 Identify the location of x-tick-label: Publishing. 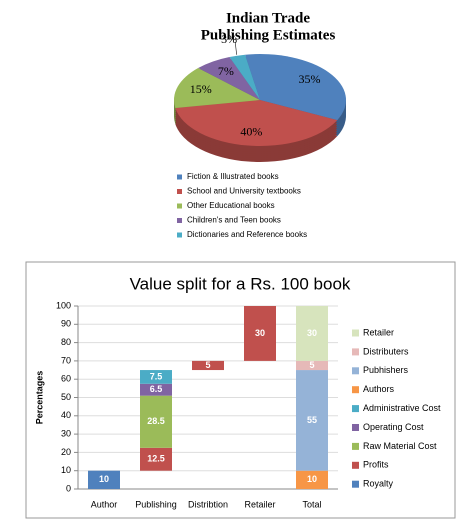
(156, 504).